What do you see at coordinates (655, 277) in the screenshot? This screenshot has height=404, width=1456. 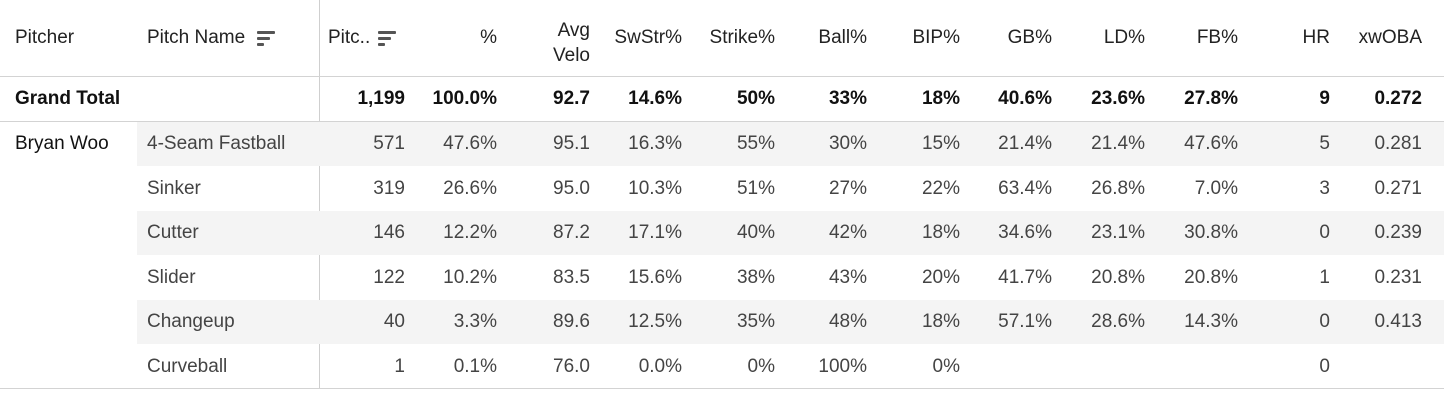 I see `cell-swstr: 15.6%` at bounding box center [655, 277].